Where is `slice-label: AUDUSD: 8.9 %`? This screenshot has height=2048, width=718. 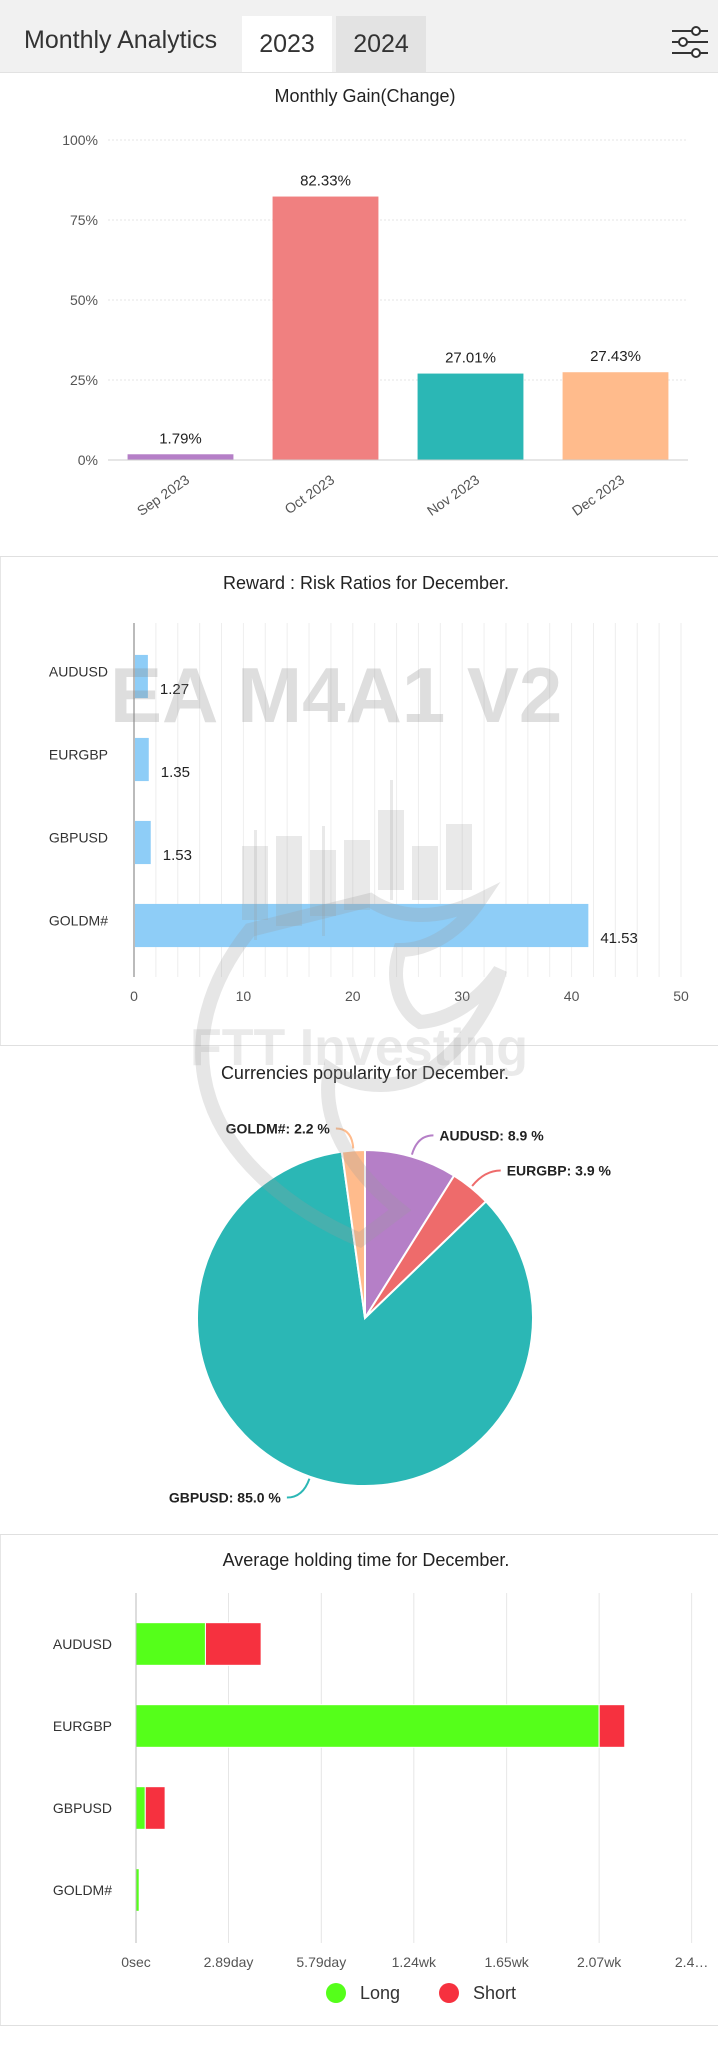 slice-label: AUDUSD: 8.9 % is located at coordinates (491, 1135).